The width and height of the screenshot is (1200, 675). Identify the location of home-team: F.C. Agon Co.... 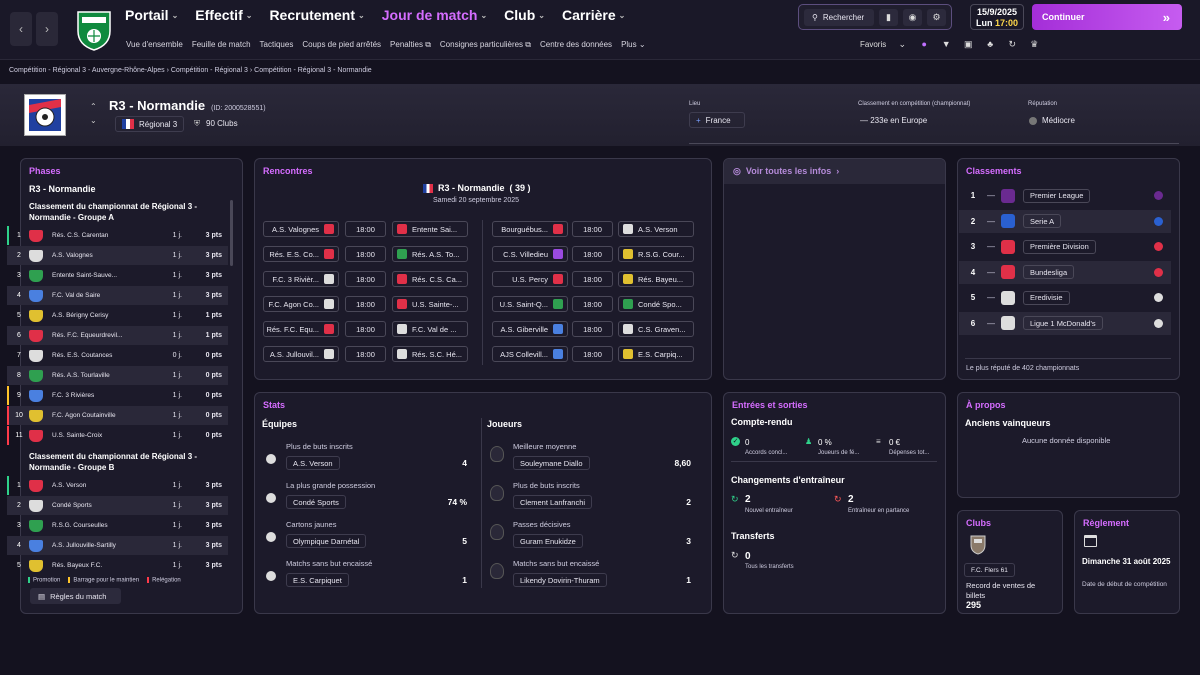
(301, 304).